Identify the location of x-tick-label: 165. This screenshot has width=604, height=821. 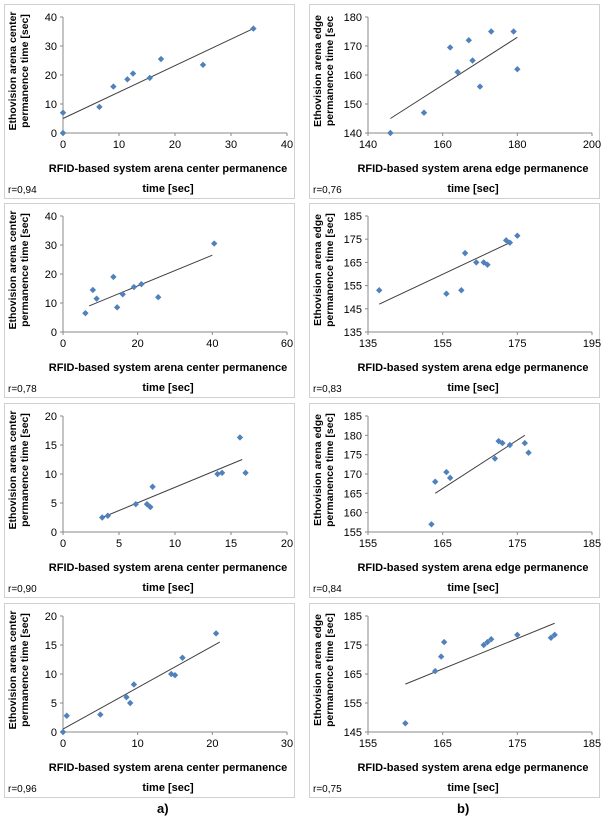
(442, 544).